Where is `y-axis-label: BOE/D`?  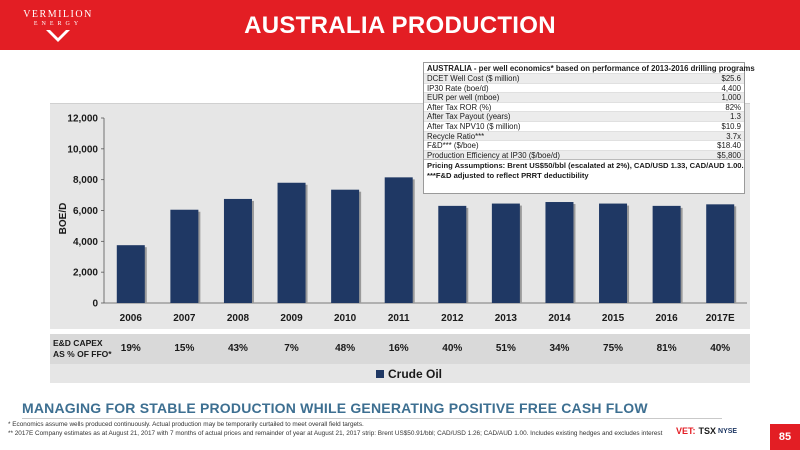 y-axis-label: BOE/D is located at coordinates (63, 219).